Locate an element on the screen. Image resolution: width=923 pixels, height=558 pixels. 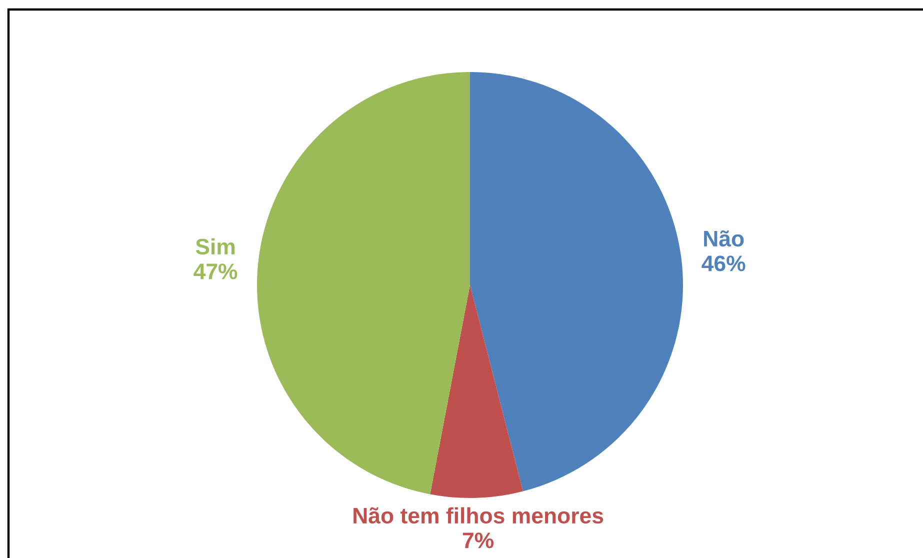
slice-label: Não tem filhos menores is located at coordinates (479, 515).